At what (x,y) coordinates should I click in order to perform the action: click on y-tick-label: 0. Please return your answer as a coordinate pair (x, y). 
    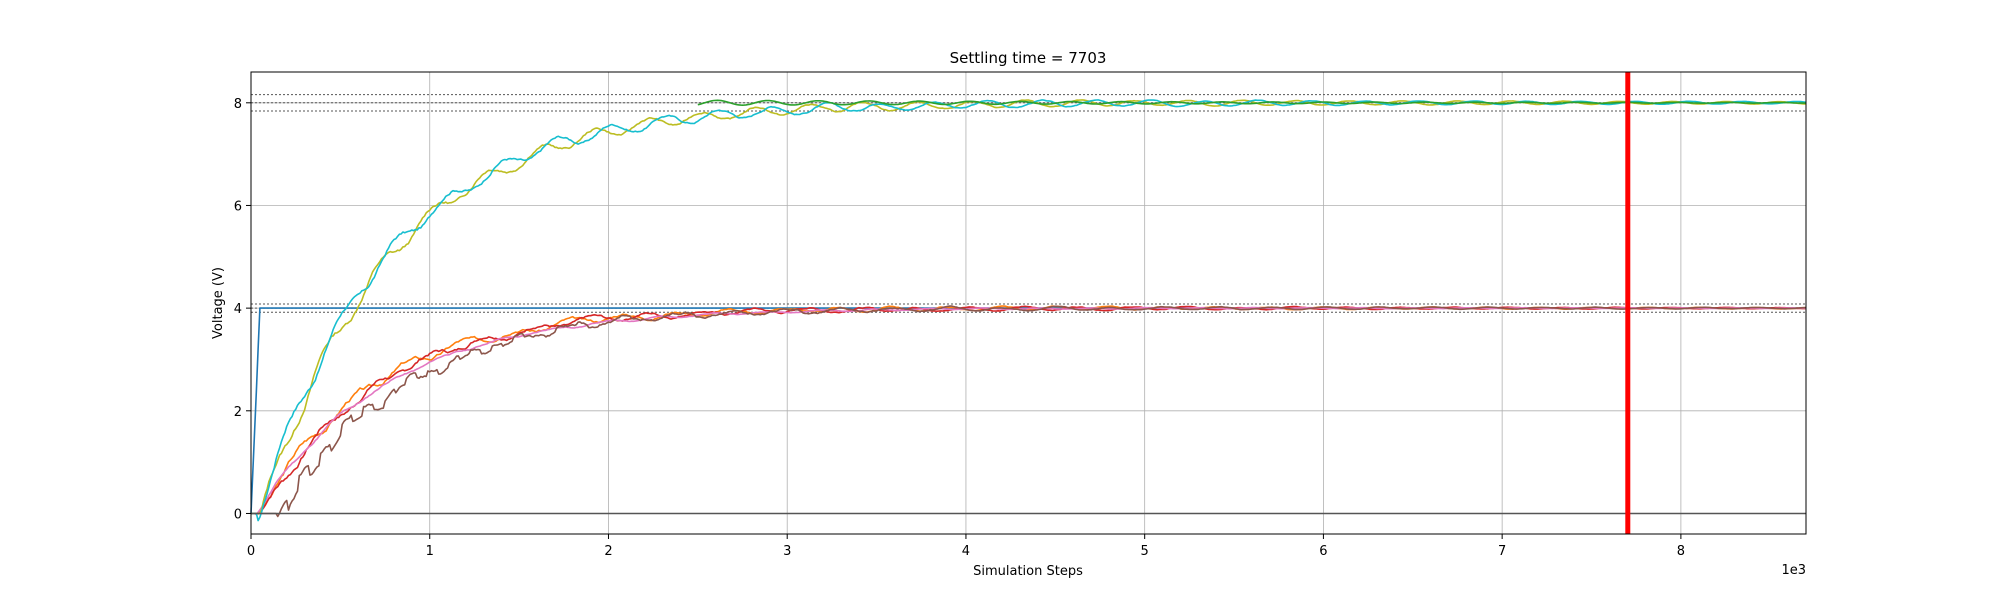
    Looking at the image, I should click on (238, 514).